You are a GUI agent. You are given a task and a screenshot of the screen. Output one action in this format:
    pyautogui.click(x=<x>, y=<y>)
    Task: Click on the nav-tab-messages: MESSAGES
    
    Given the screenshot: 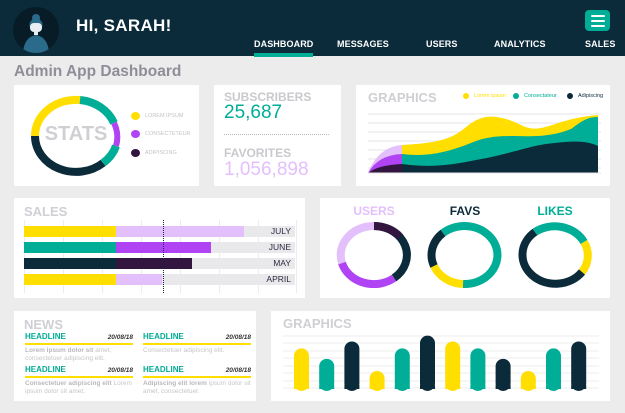 What is the action you would take?
    pyautogui.click(x=363, y=44)
    